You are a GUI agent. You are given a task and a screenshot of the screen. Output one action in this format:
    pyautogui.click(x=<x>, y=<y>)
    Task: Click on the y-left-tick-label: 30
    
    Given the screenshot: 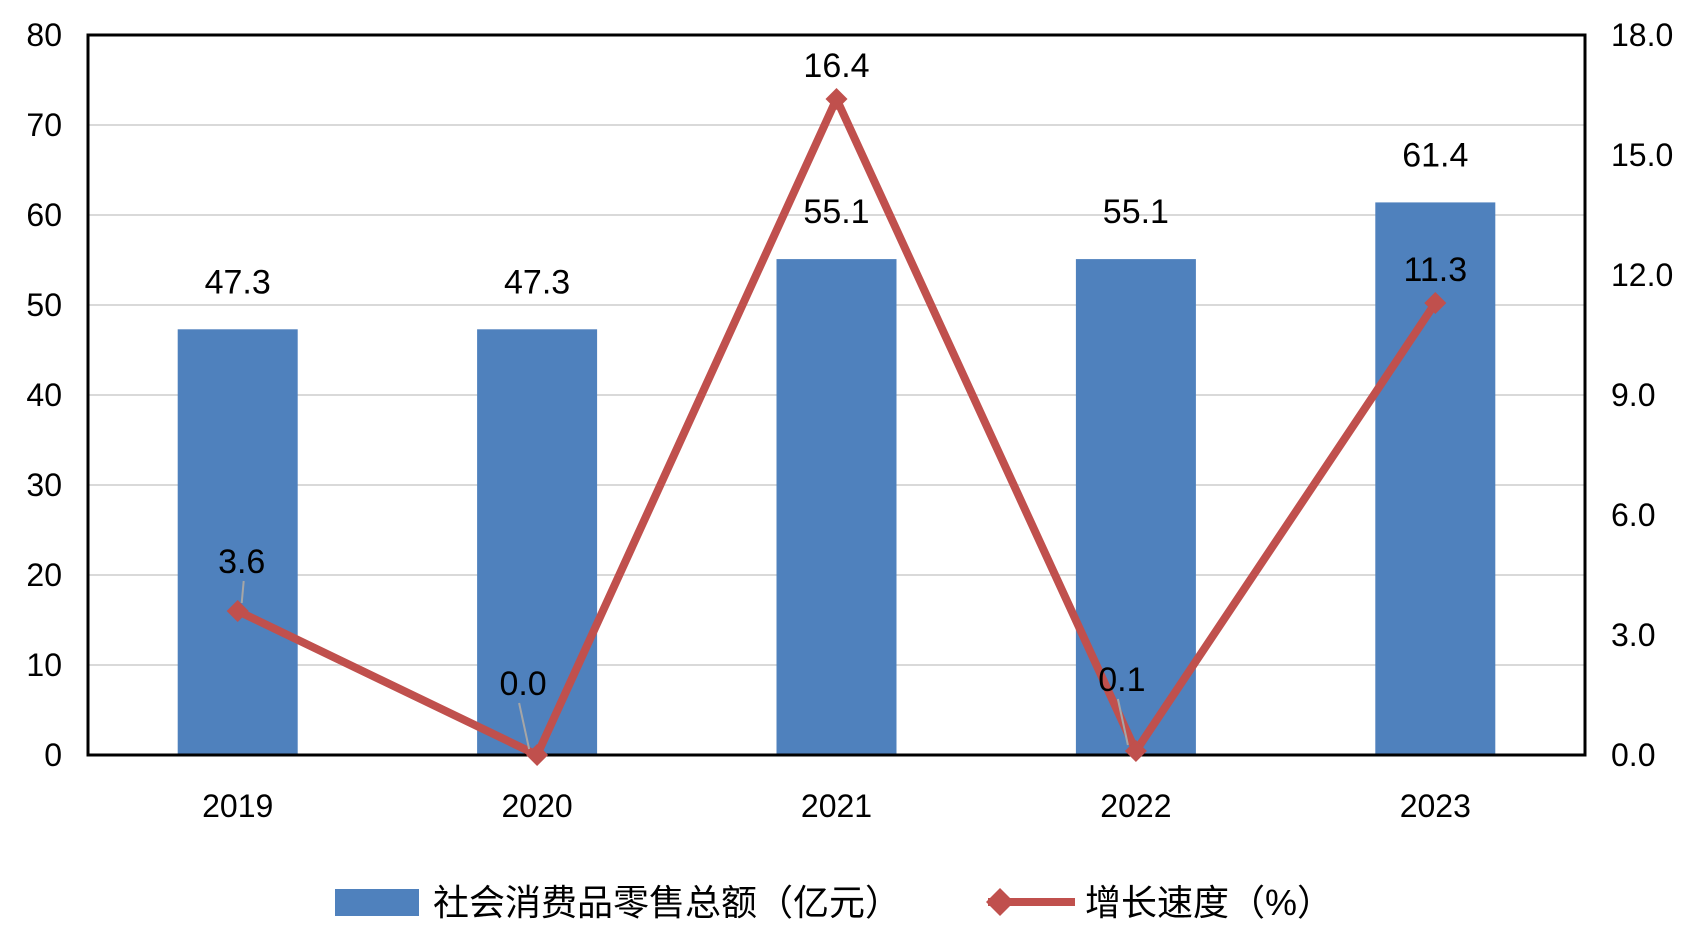 What is the action you would take?
    pyautogui.click(x=44, y=485)
    